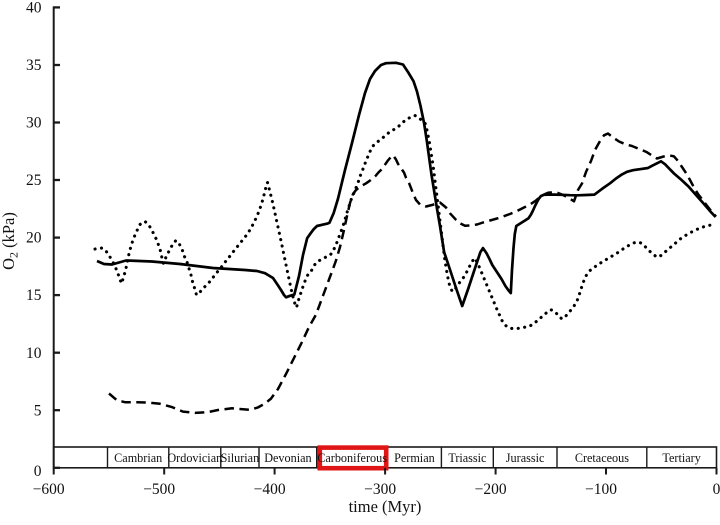 This screenshot has height=525, width=720. I want to click on svg-text: −200, so click(491, 489).